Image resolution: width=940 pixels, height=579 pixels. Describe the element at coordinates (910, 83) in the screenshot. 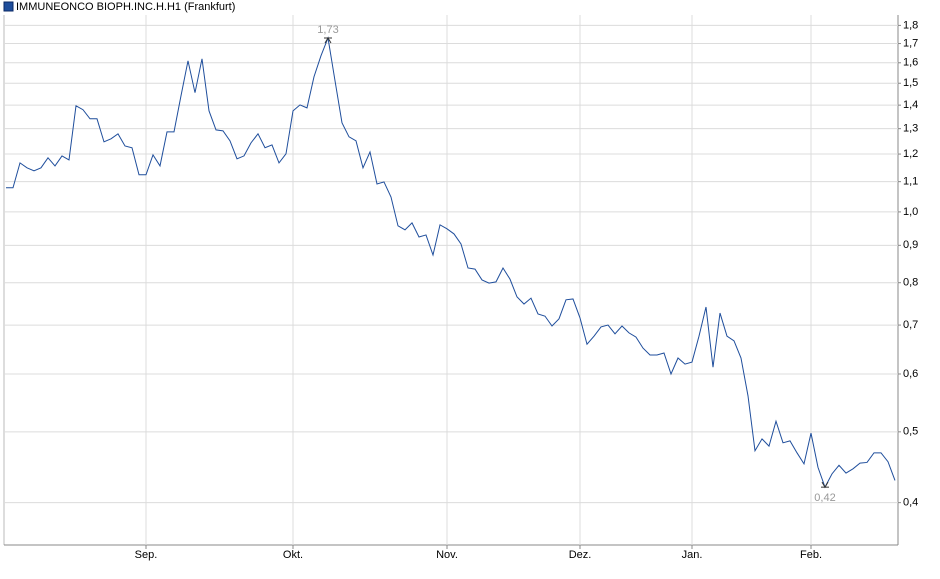

I see `y-tick-label: 1,5` at that location.